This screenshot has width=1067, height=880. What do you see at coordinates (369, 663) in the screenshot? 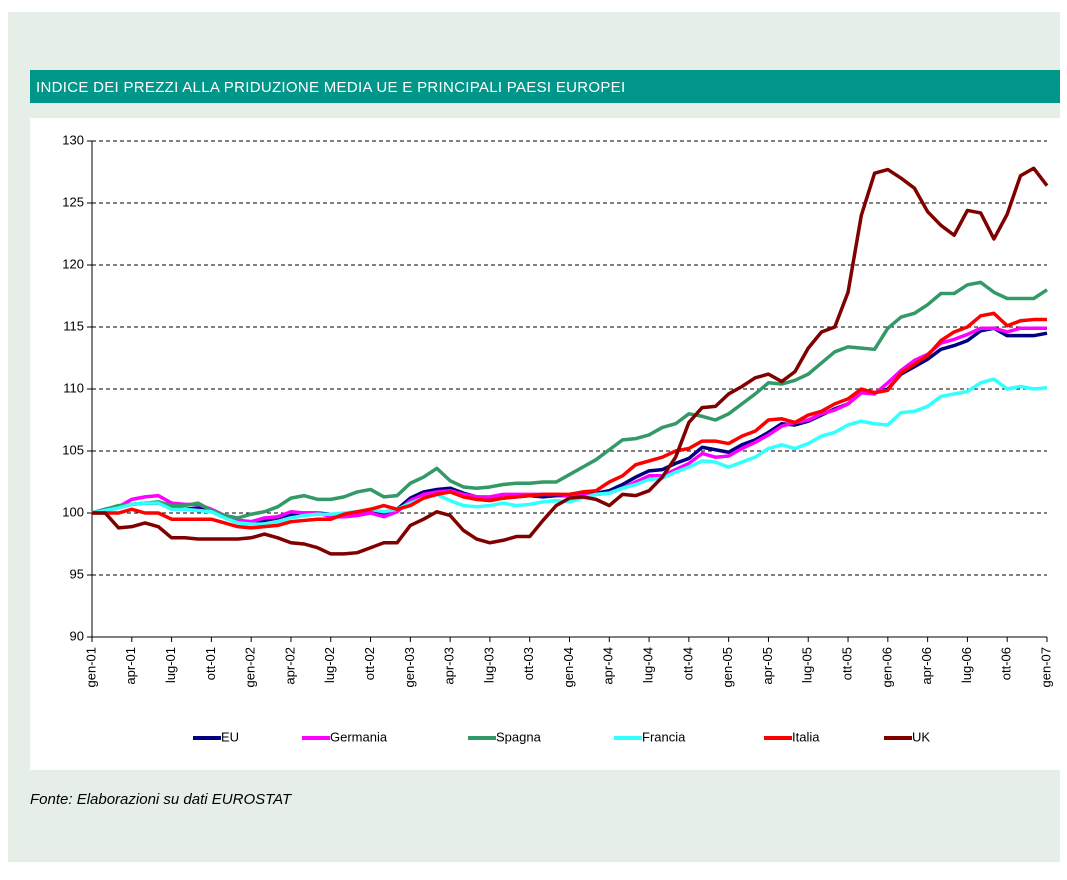
I see `x-tick-label: ott-02` at bounding box center [369, 663].